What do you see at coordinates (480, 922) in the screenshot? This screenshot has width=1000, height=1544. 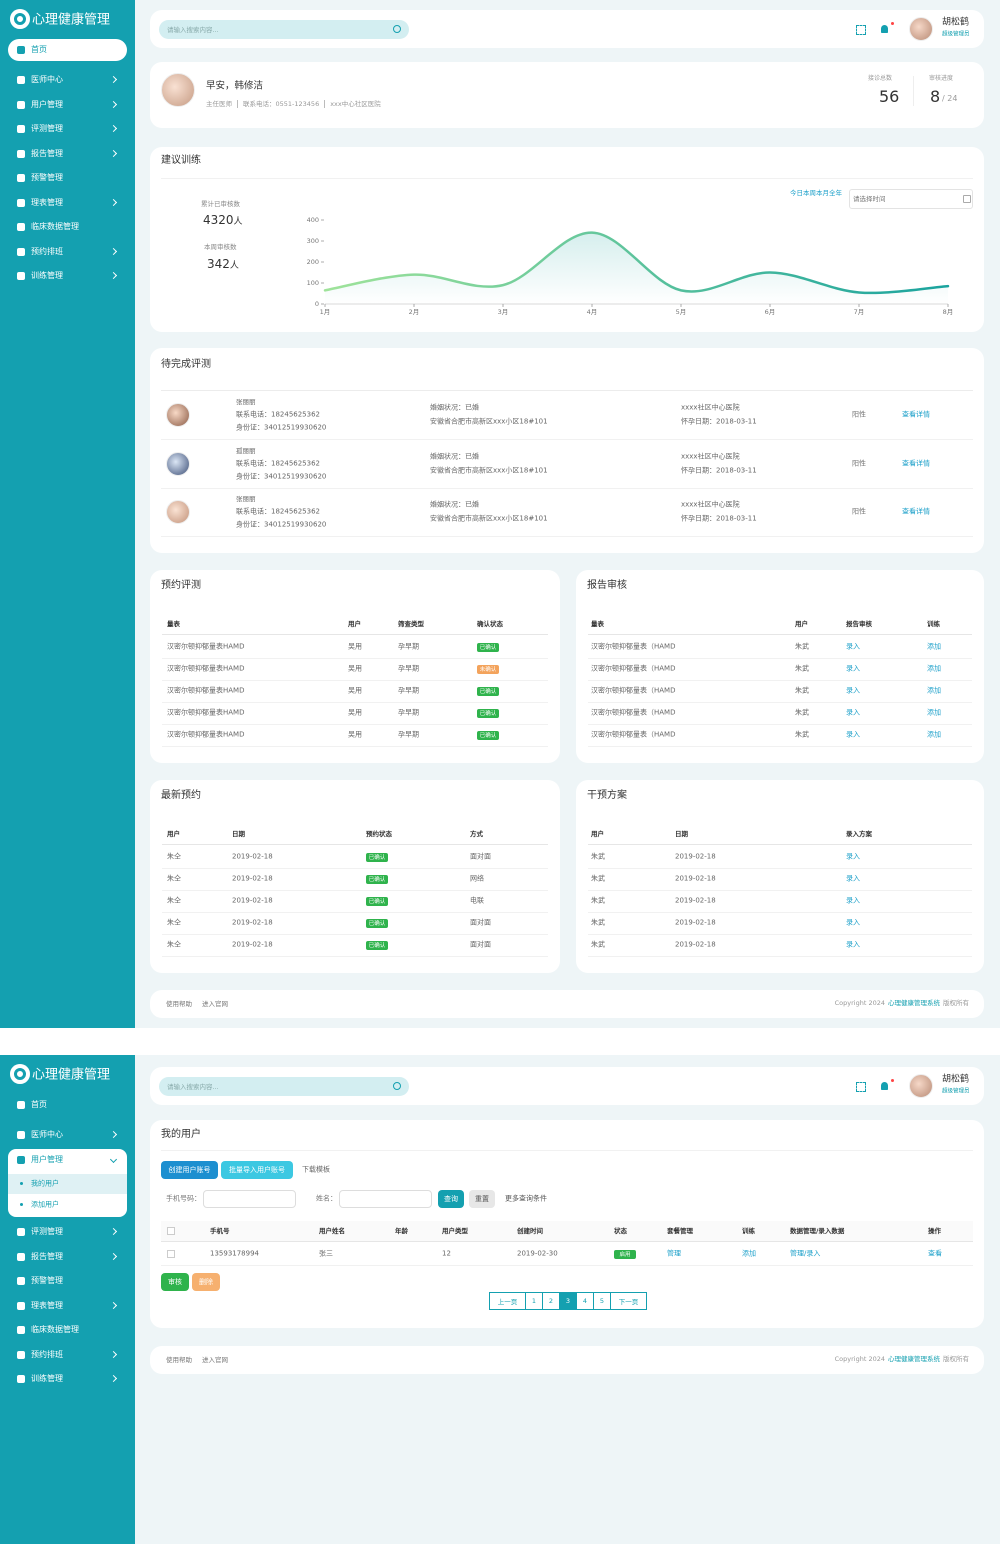 I see `table-cell: 面对面` at bounding box center [480, 922].